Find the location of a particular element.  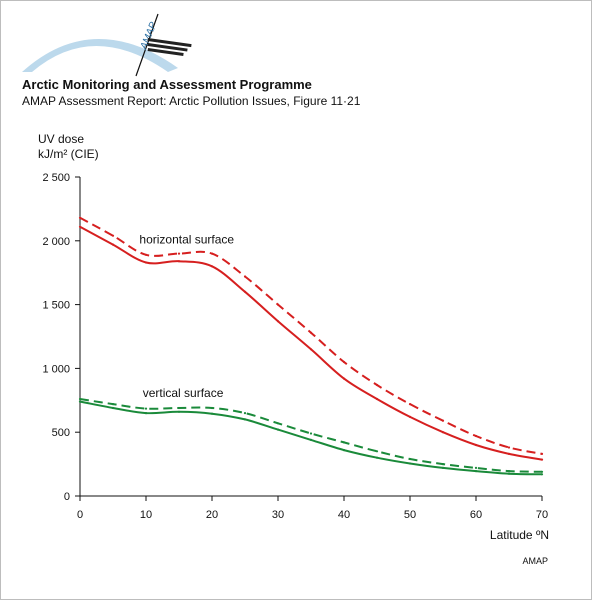

x-tick-label: 60 is located at coordinates (476, 515).